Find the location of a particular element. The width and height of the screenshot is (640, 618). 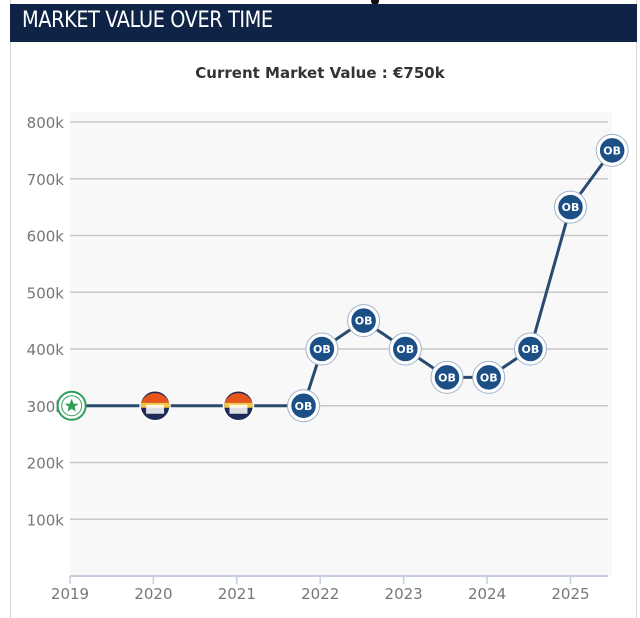

y-tick-label: 300k is located at coordinates (46, 407).